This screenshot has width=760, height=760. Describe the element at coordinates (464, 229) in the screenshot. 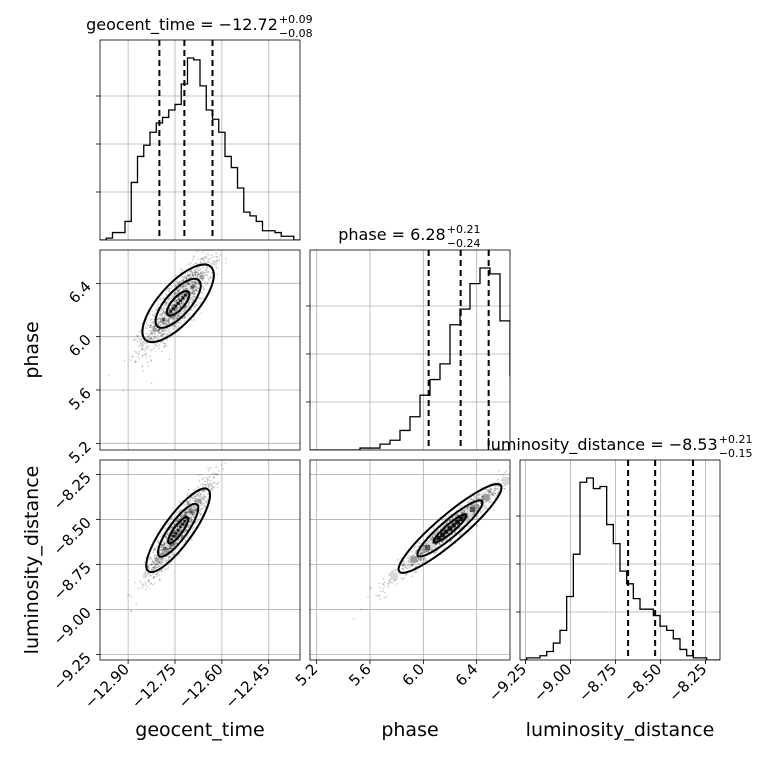

I see `panel-title-plus-phase: +0.21` at that location.